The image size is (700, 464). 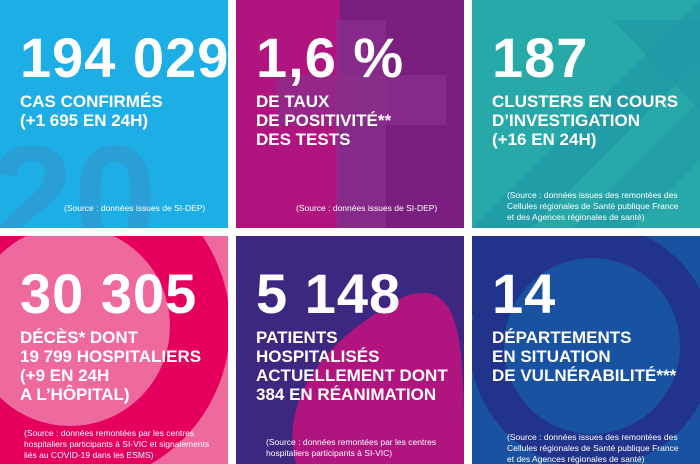 What do you see at coordinates (330, 57) in the screenshot?
I see `positivity-rate-value: 1,6 %` at bounding box center [330, 57].